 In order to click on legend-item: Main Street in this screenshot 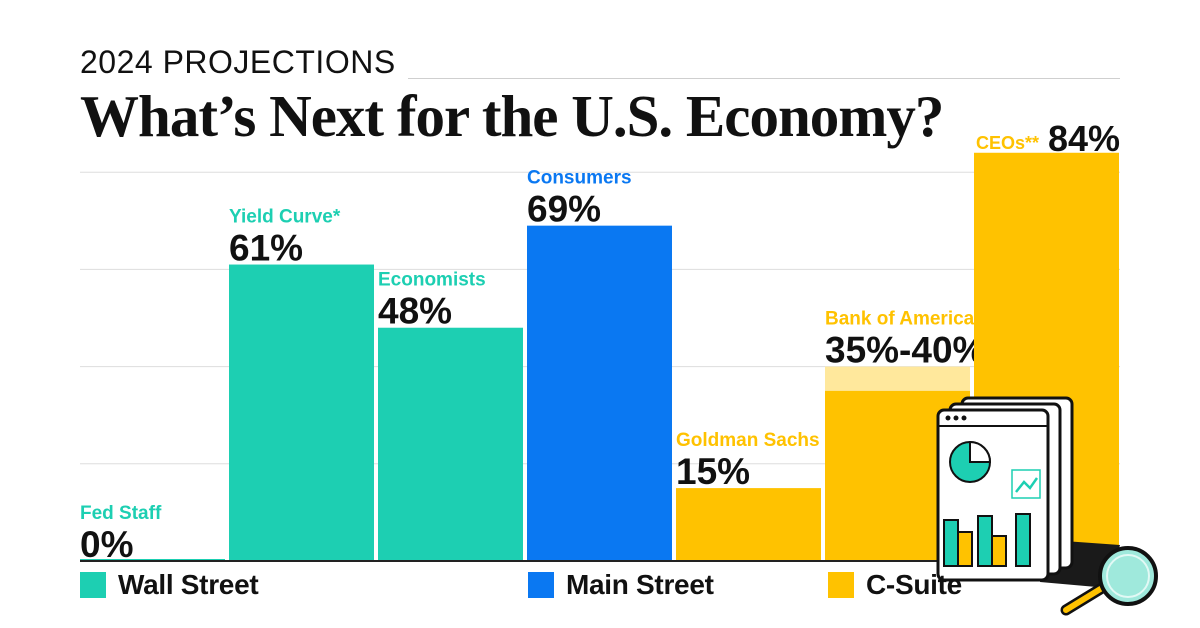, I will do `click(621, 585)`.